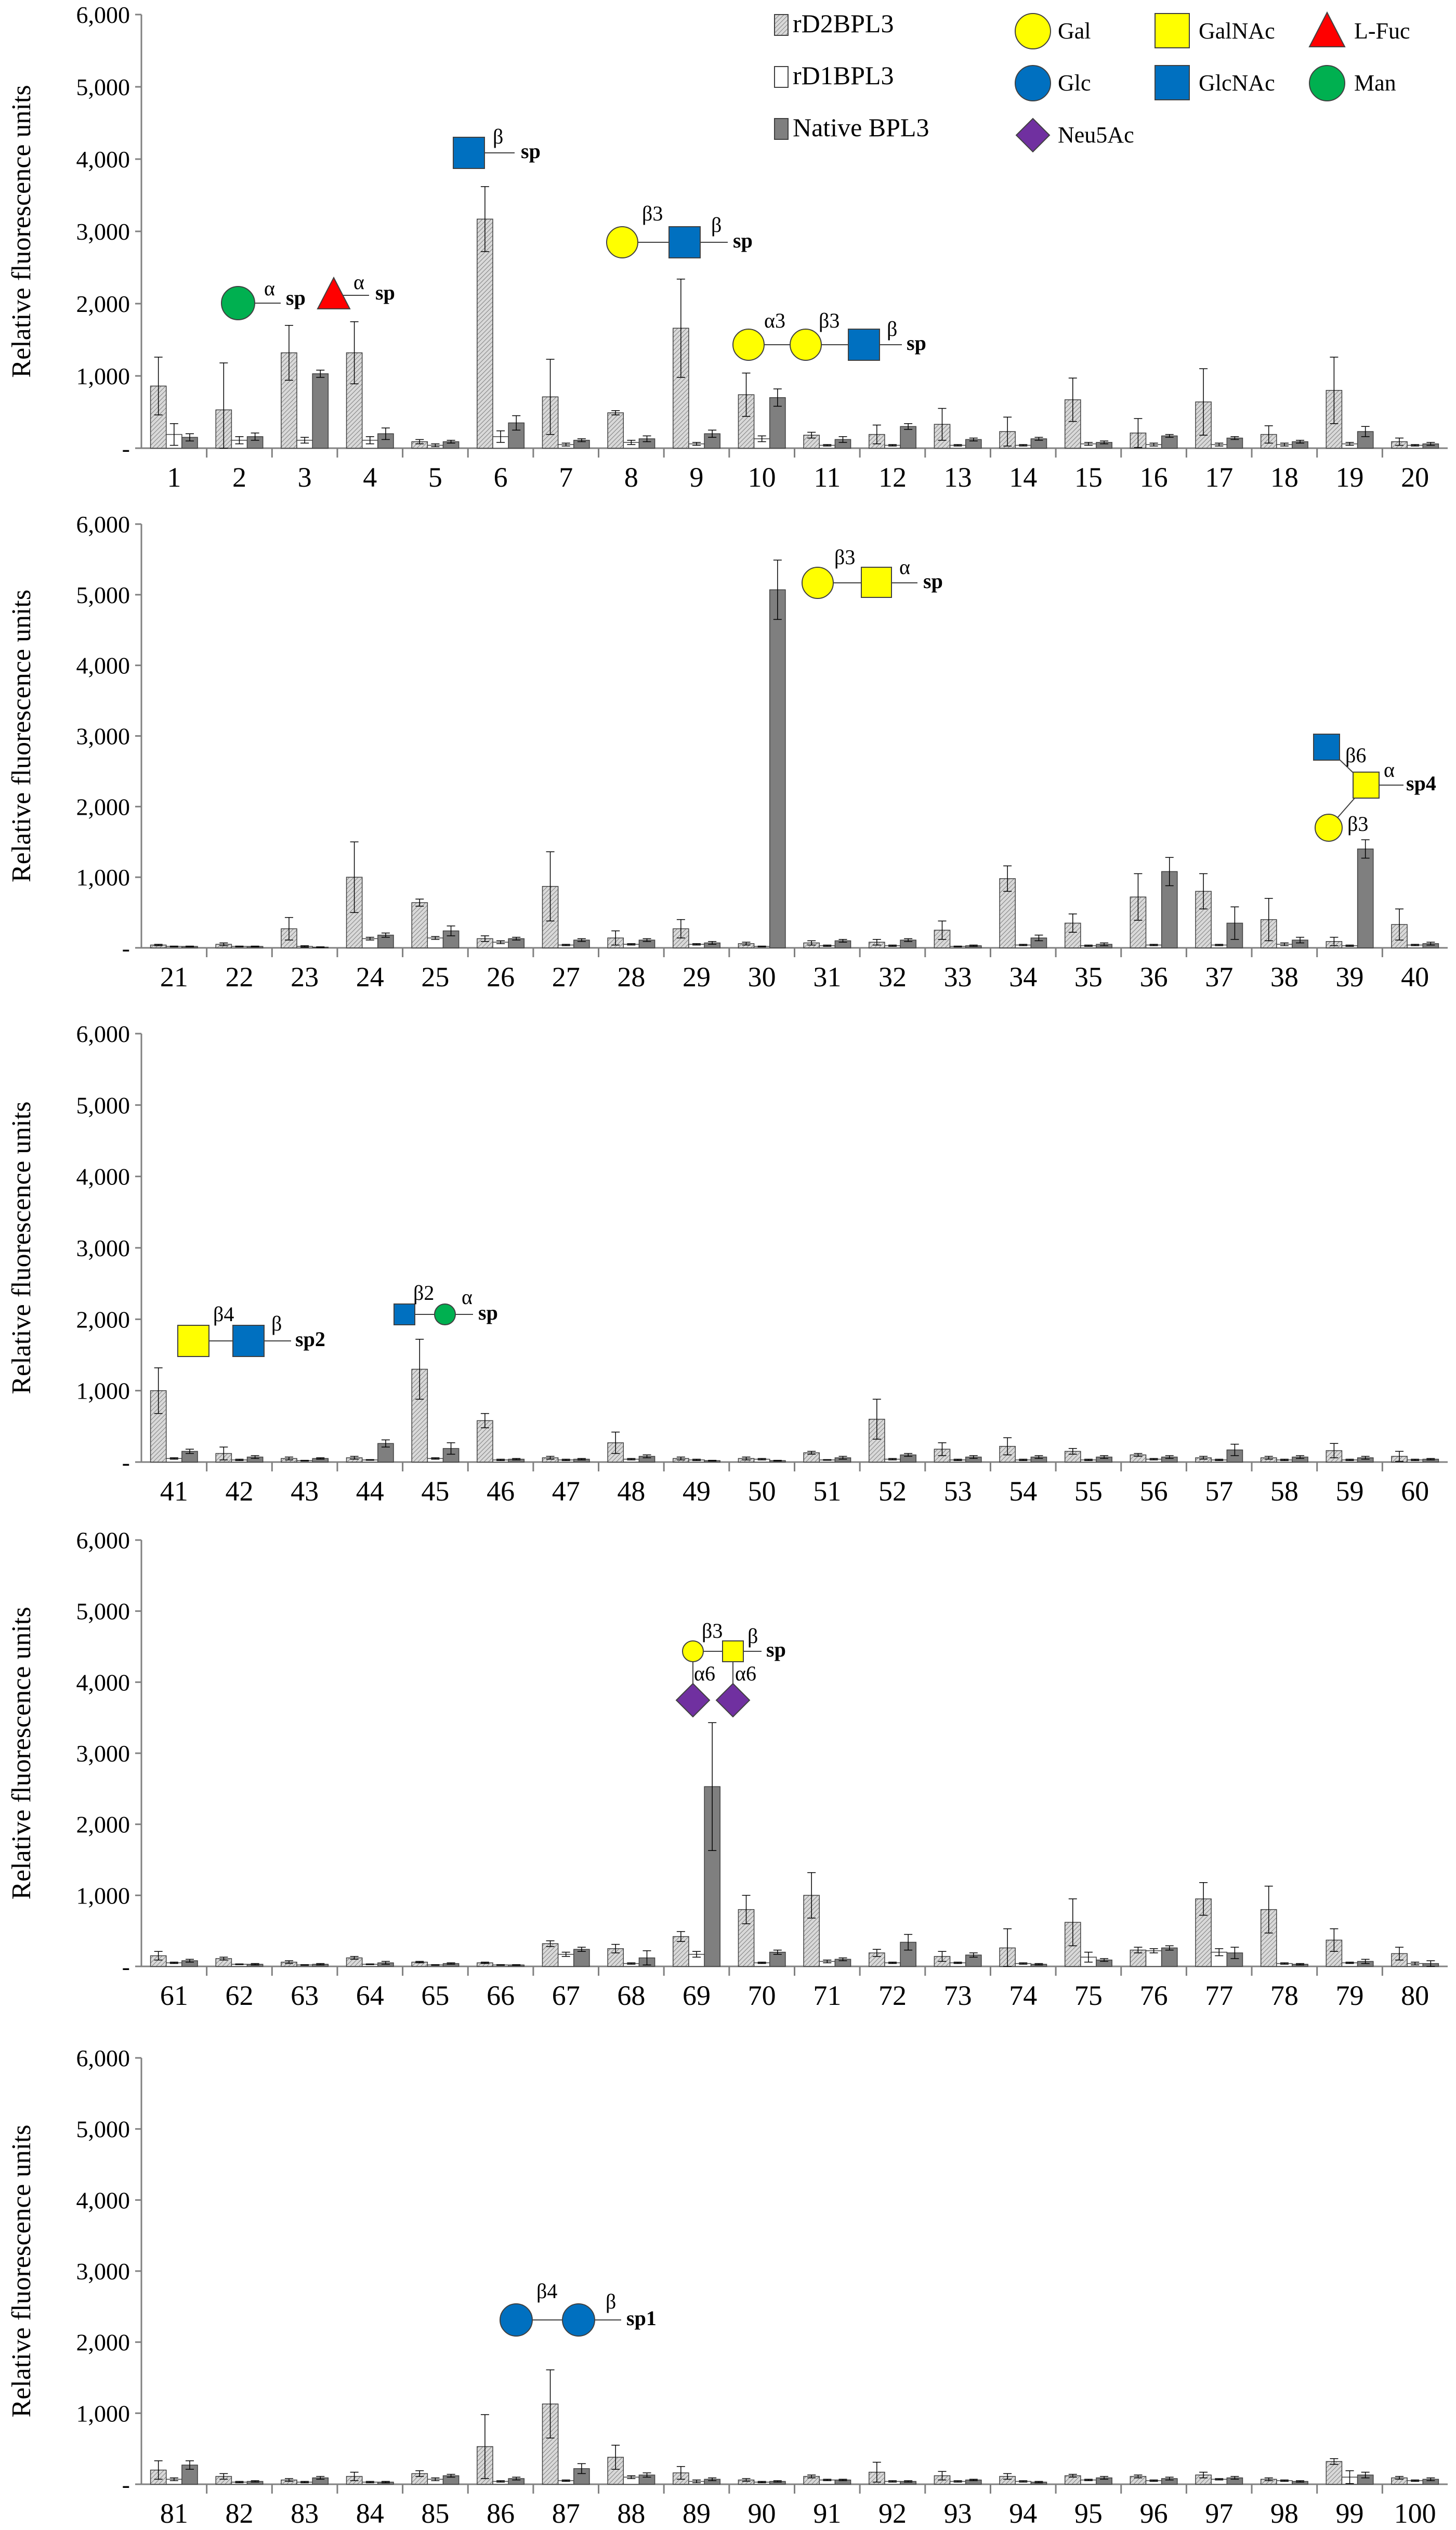 This screenshot has width=1456, height=2530. Describe the element at coordinates (310, 1339) in the screenshot. I see `glycan-spacer-label: sp2` at that location.